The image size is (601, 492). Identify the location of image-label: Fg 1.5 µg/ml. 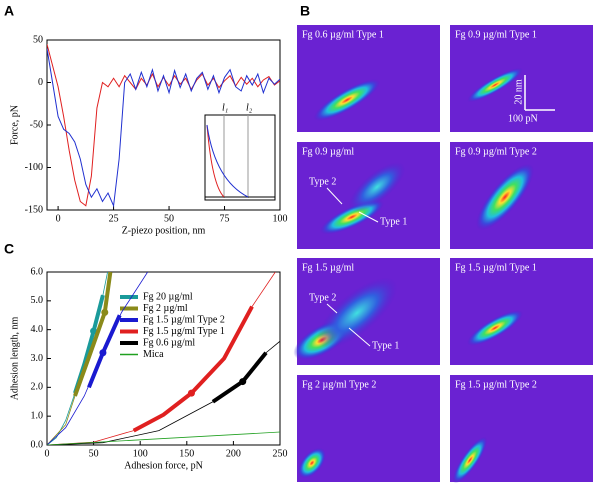
(328, 267).